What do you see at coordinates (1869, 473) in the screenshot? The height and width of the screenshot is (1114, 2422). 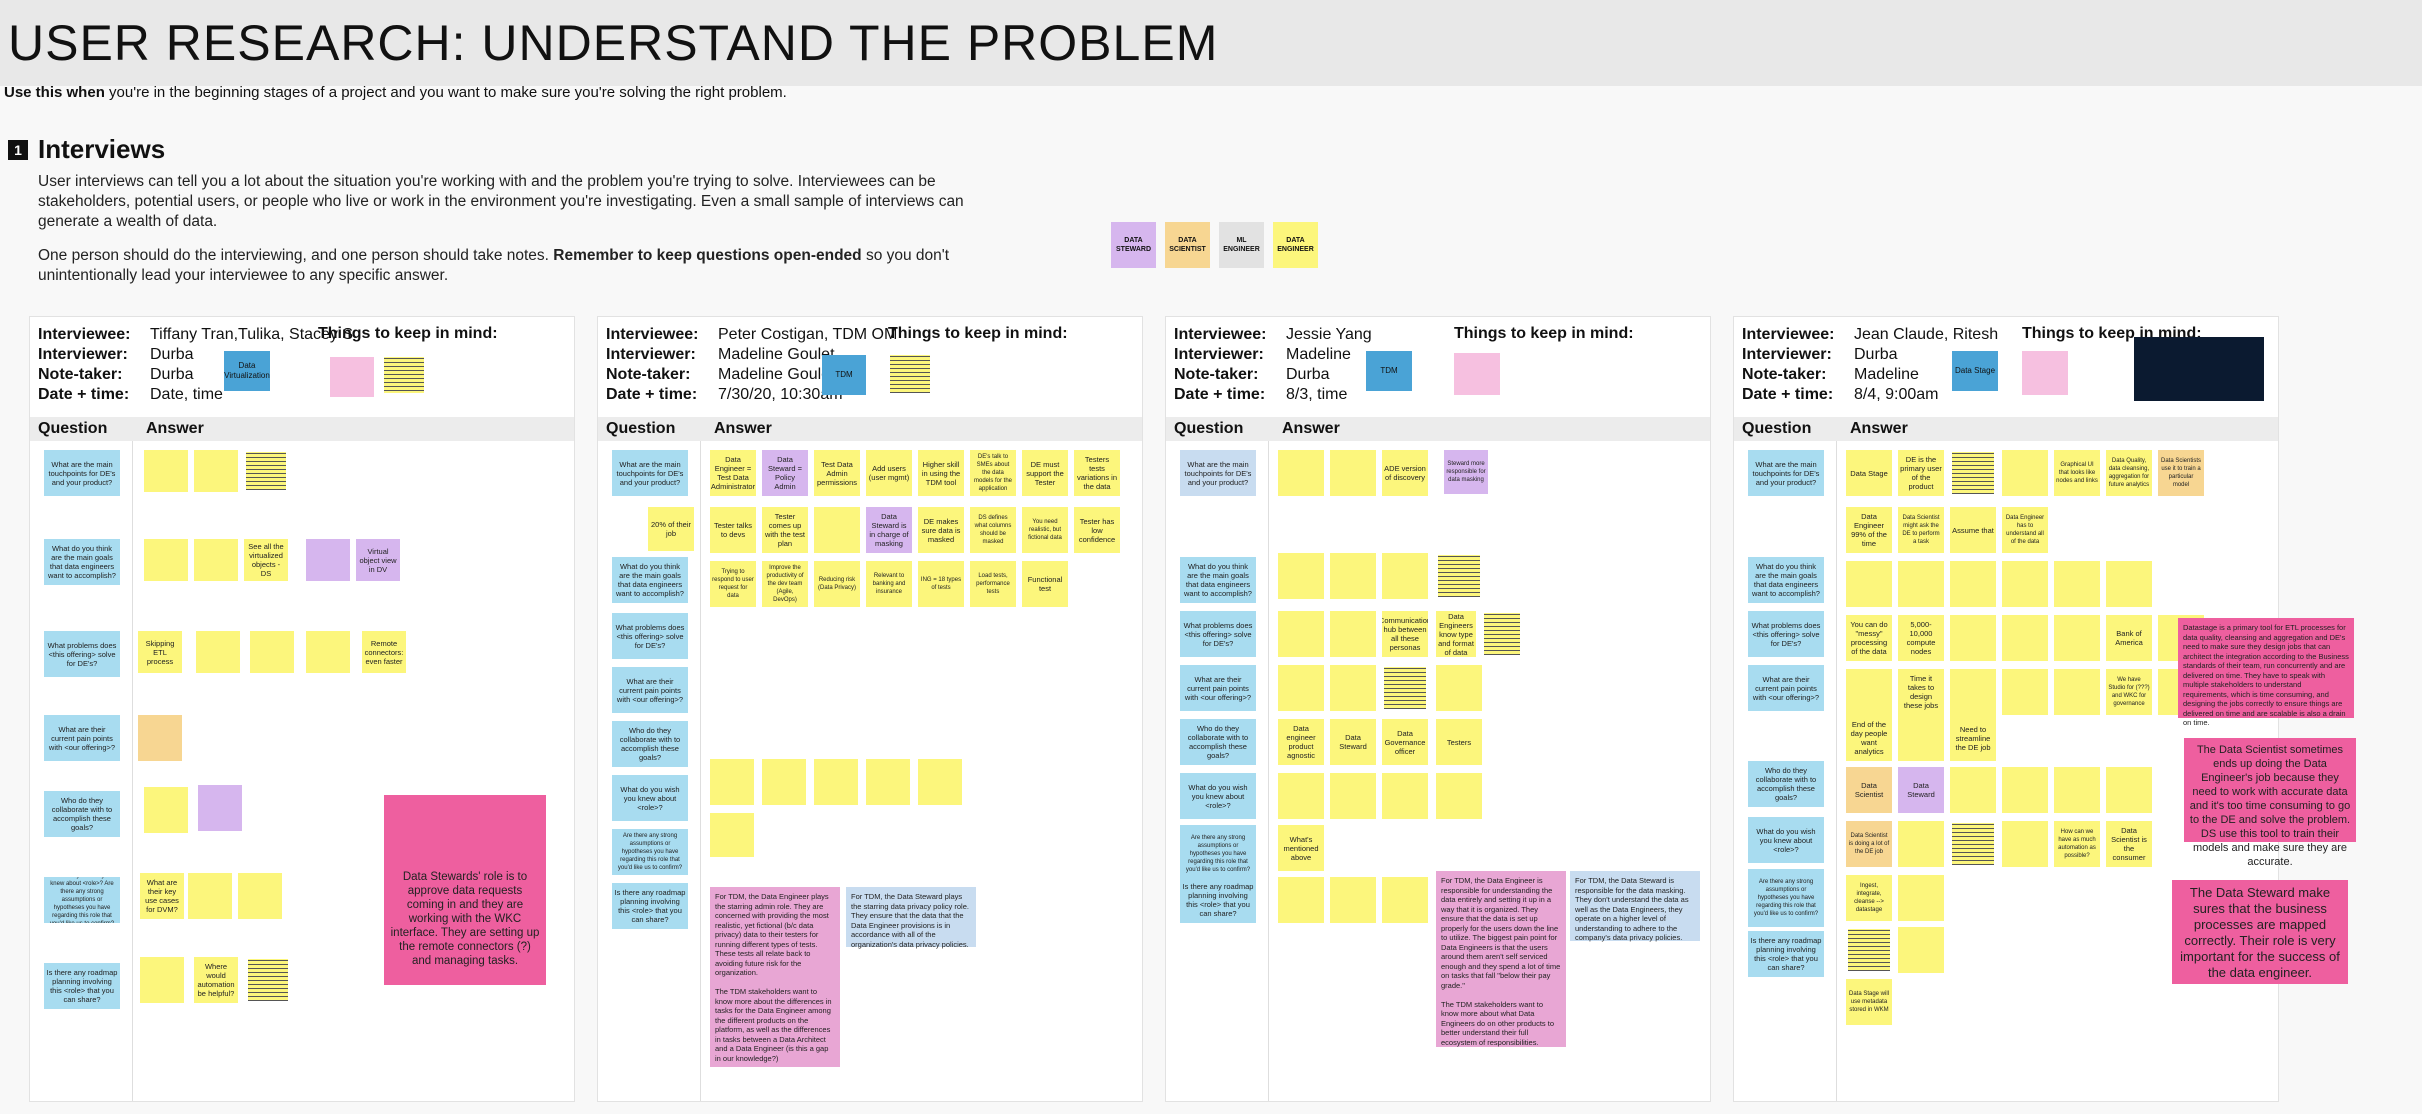 I see `answer-note: Data Stage` at bounding box center [1869, 473].